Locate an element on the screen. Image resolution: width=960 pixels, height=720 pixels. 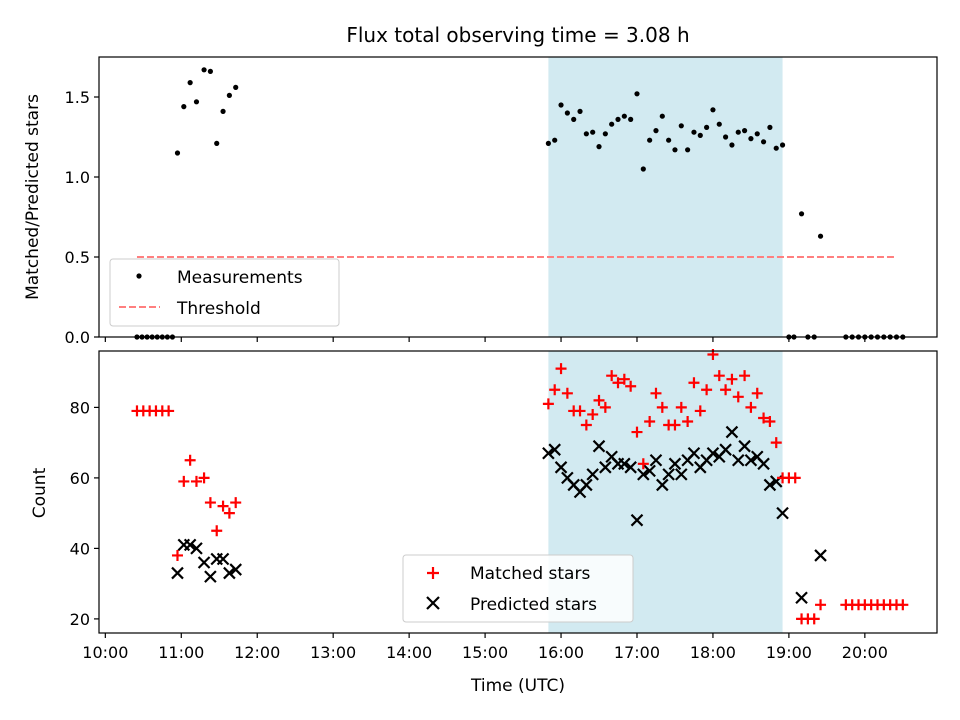
bottom-y-tick-label: 20 is located at coordinates (80, 619).